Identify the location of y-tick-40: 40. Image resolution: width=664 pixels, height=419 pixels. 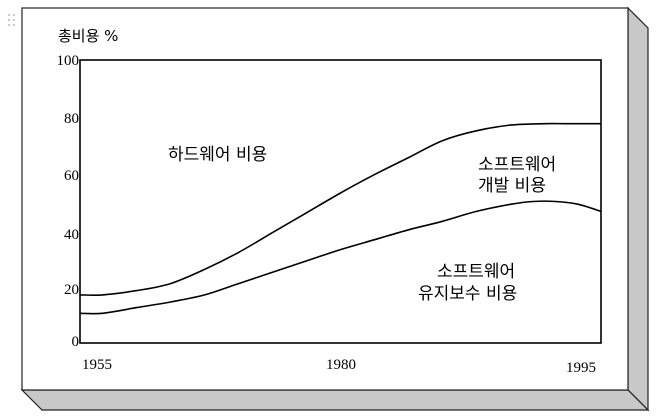
(71, 235).